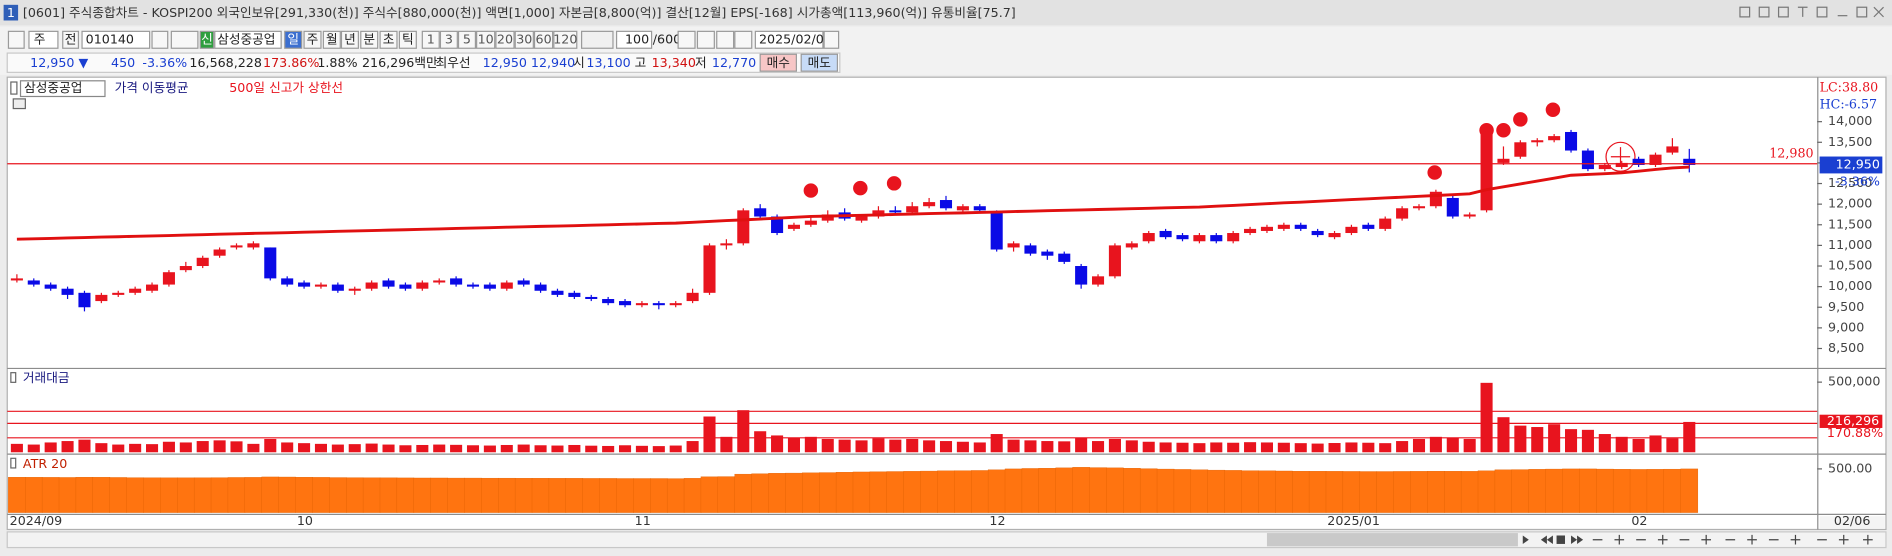 Image resolution: width=1892 pixels, height=556 pixels. I want to click on y-tick-label: 500.00, so click(1850, 467).